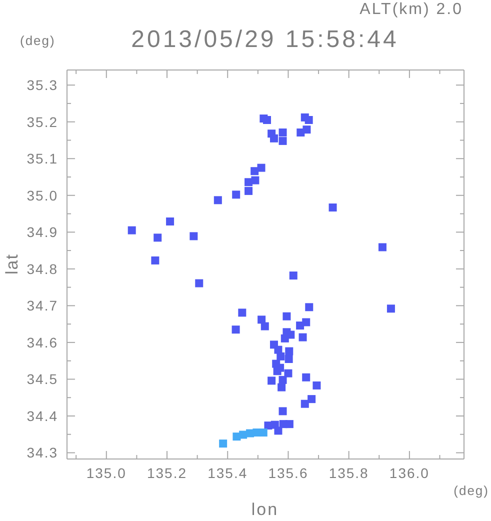 This screenshot has height=521, width=491. I want to click on x-axis-title: lon, so click(265, 510).